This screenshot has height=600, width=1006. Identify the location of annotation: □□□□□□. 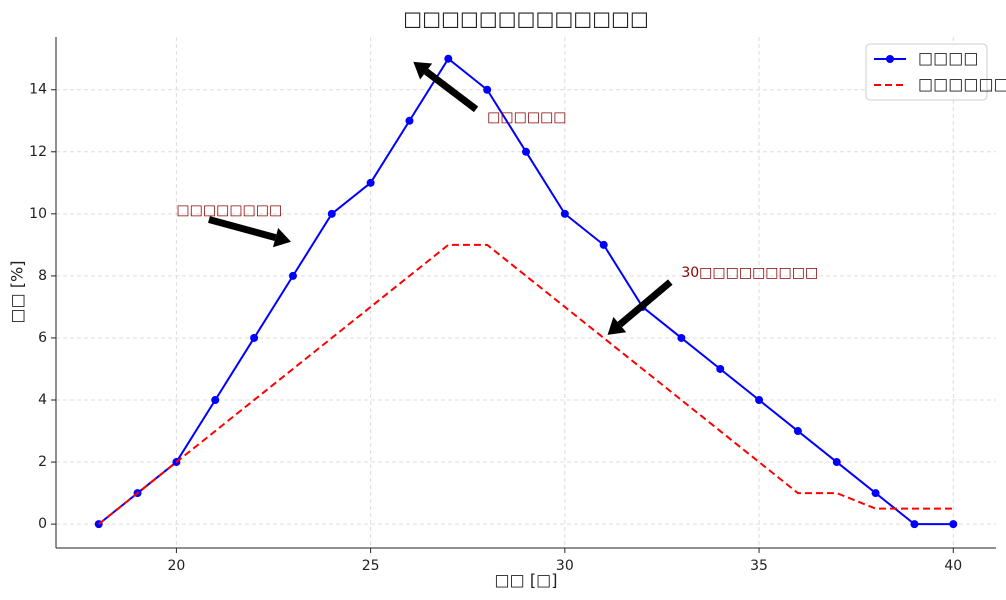
(526, 118).